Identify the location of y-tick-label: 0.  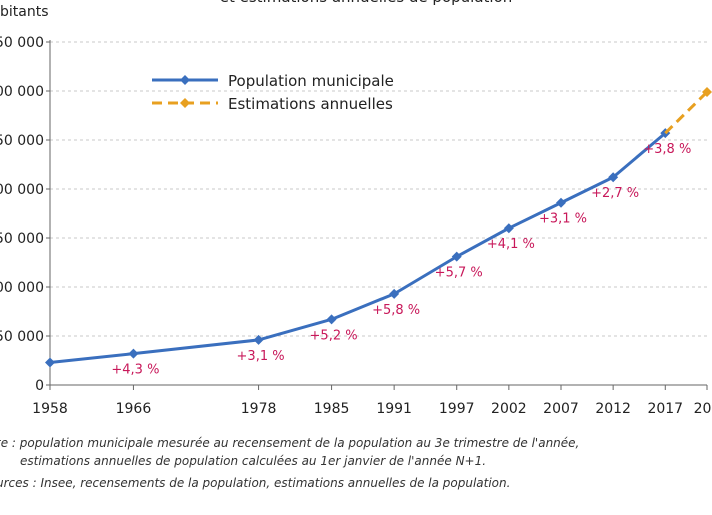
(39, 386).